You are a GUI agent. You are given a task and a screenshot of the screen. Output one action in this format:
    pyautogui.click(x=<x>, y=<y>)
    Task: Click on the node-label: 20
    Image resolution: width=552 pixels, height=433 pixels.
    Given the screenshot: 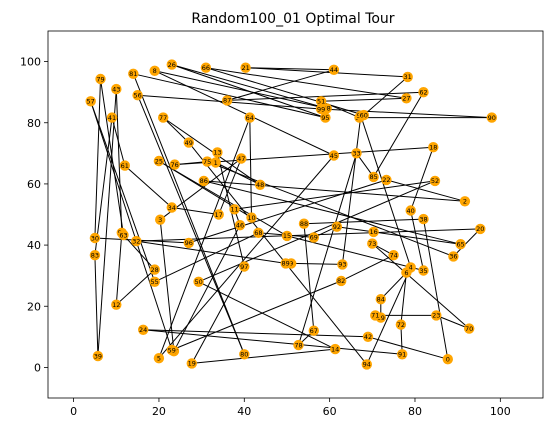 What is the action you would take?
    pyautogui.click(x=480, y=229)
    